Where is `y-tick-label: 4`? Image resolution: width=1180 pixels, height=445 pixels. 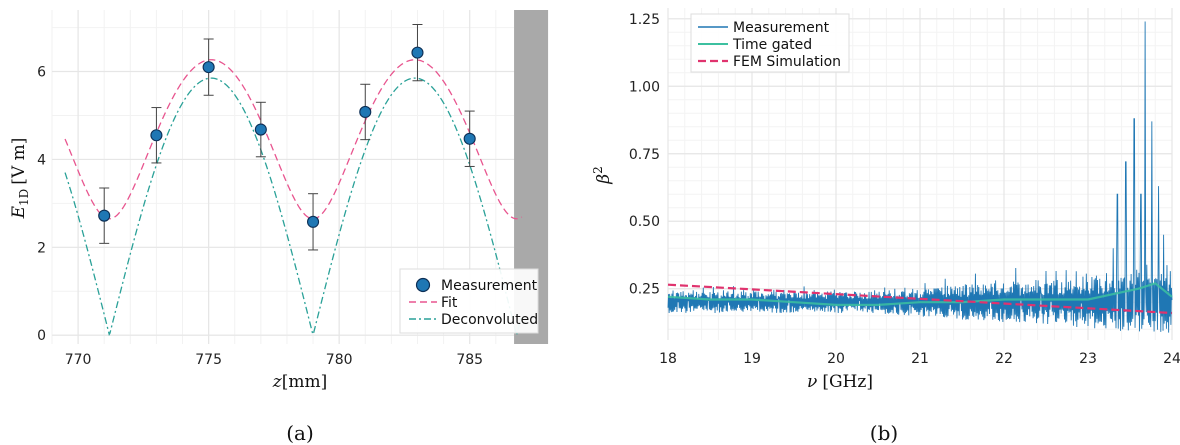 y-tick-label: 4 is located at coordinates (41, 160).